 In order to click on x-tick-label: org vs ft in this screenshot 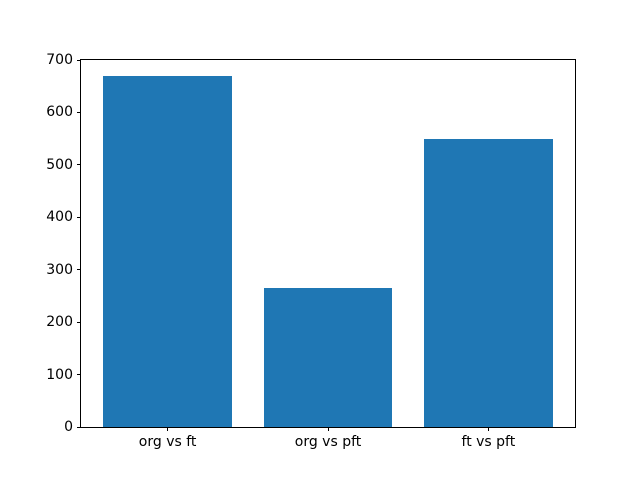, I will do `click(167, 442)`.